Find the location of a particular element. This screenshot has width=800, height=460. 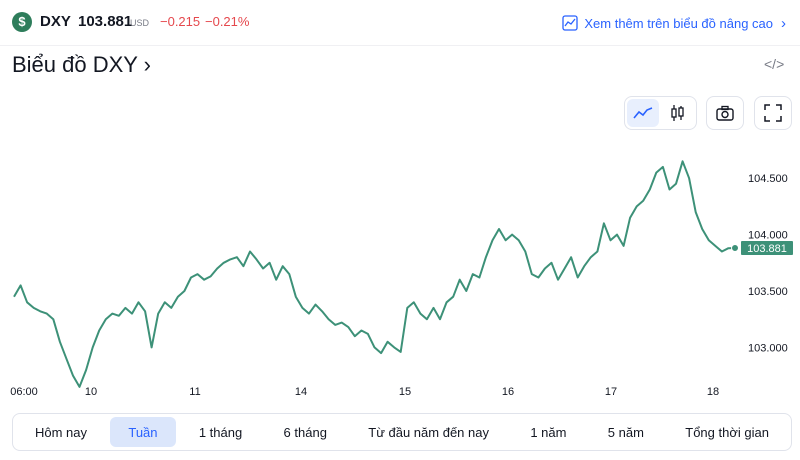

last-price-point is located at coordinates (735, 248).